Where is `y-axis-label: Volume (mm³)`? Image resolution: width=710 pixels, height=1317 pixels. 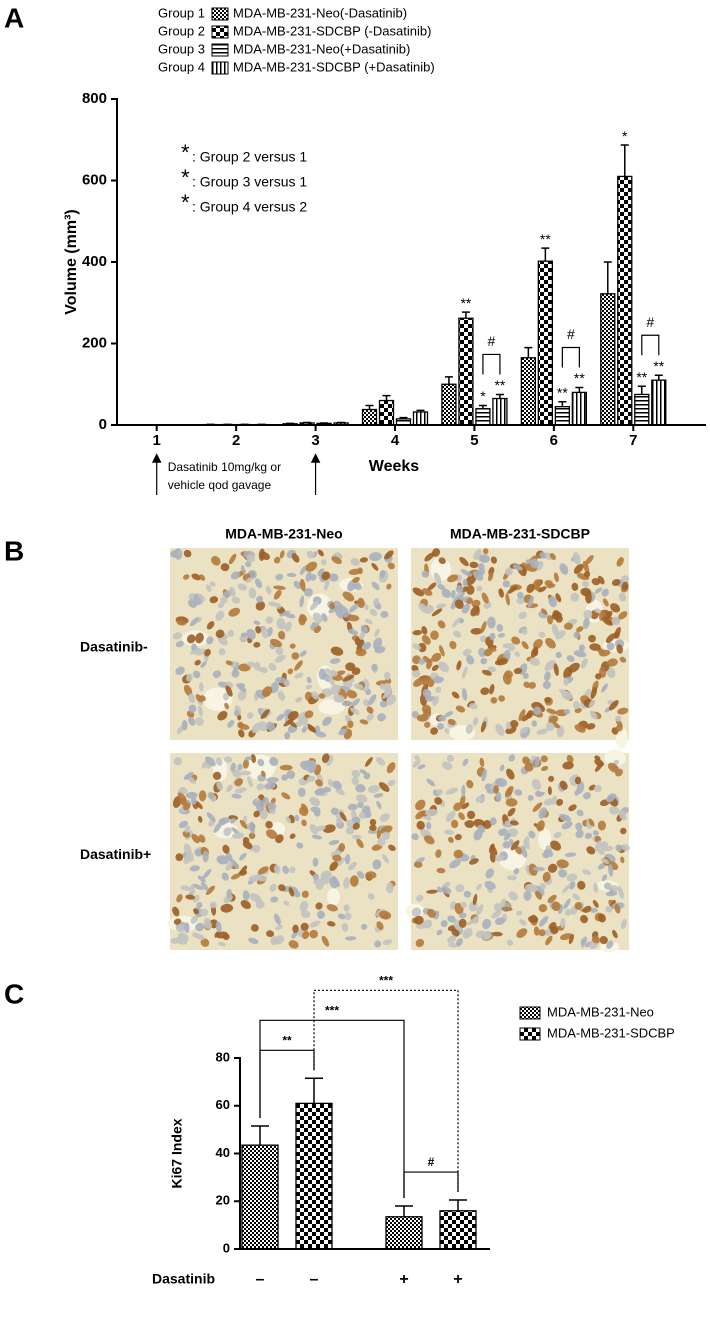 y-axis-label: Volume (mm³) is located at coordinates (71, 261).